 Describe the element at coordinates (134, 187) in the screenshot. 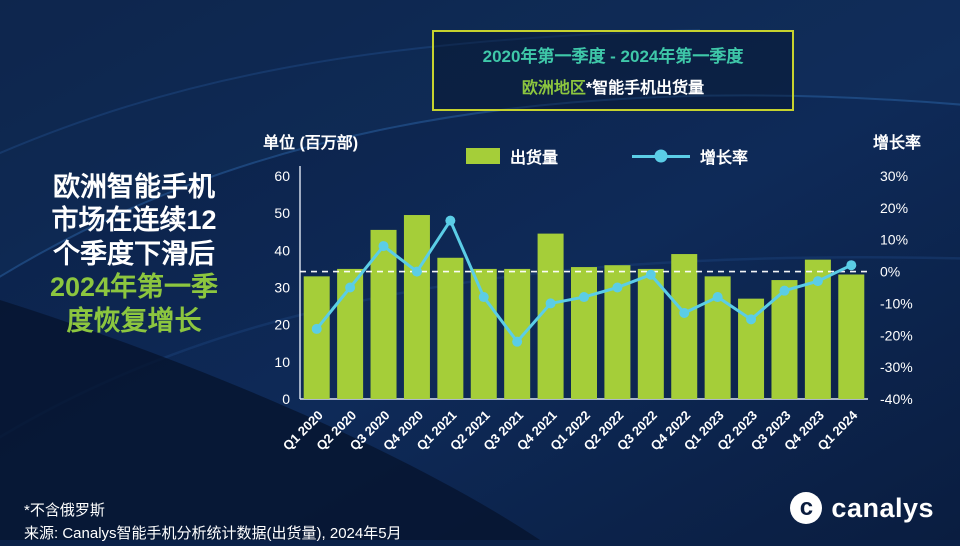

I see `headline-line-1: 欧洲智能手机` at that location.